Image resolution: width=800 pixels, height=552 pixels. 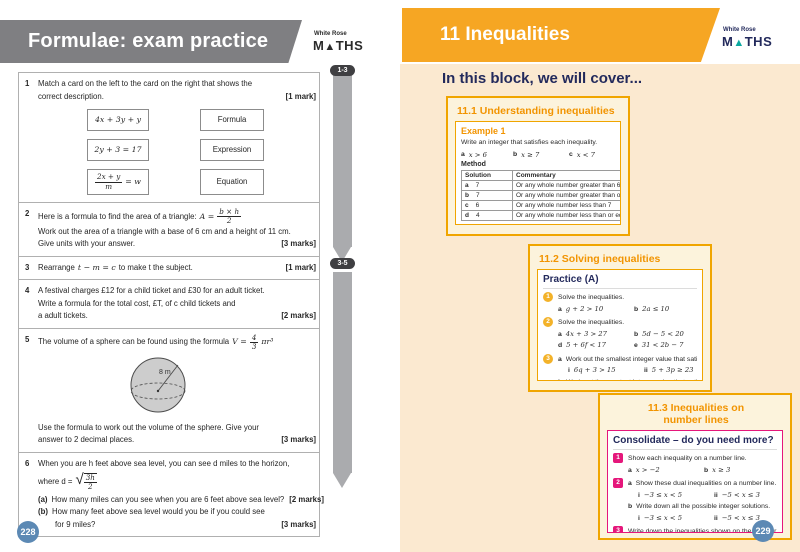 What do you see at coordinates (536, 111) in the screenshot?
I see `section-title: 11.1 Understanding inequalities` at bounding box center [536, 111].